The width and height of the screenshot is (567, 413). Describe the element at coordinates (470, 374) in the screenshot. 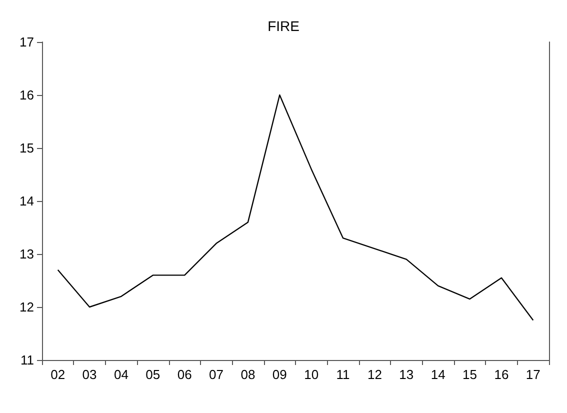

I see `x-tick-label: 15` at that location.